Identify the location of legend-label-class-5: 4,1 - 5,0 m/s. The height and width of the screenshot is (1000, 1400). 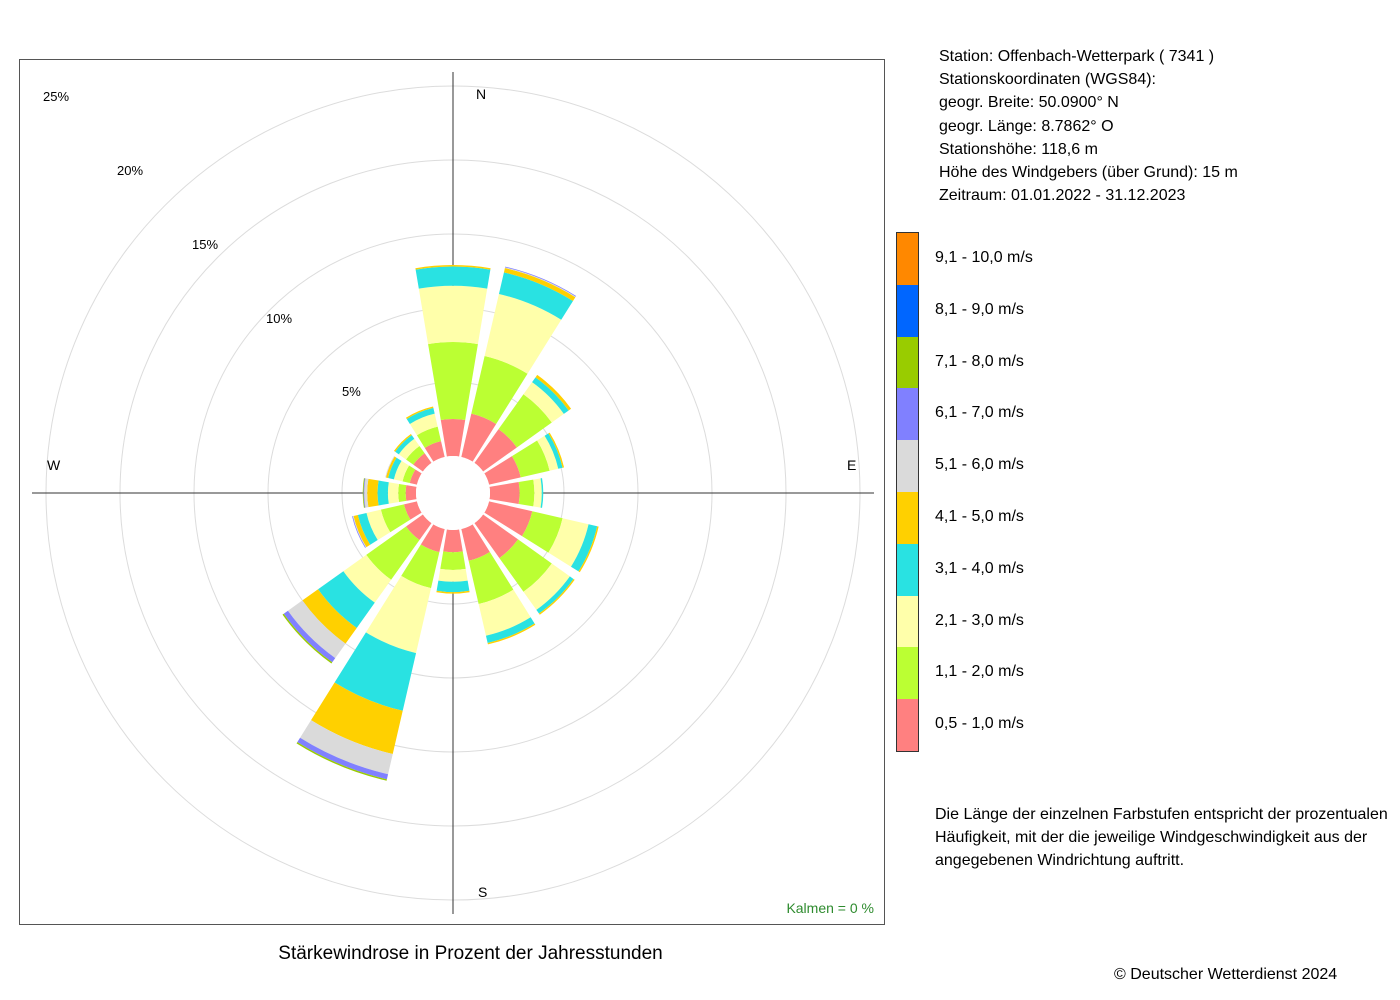
(979, 516).